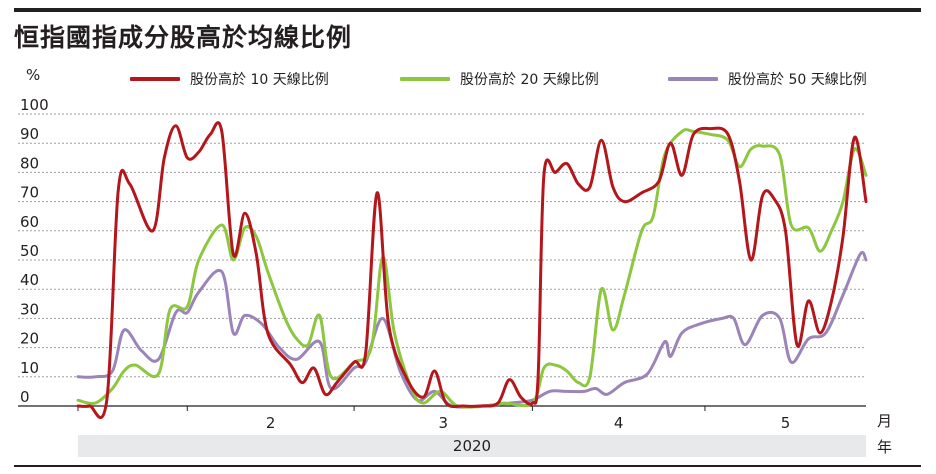  I want to click on x-axis: 2 3 4 5, so click(442, 418).